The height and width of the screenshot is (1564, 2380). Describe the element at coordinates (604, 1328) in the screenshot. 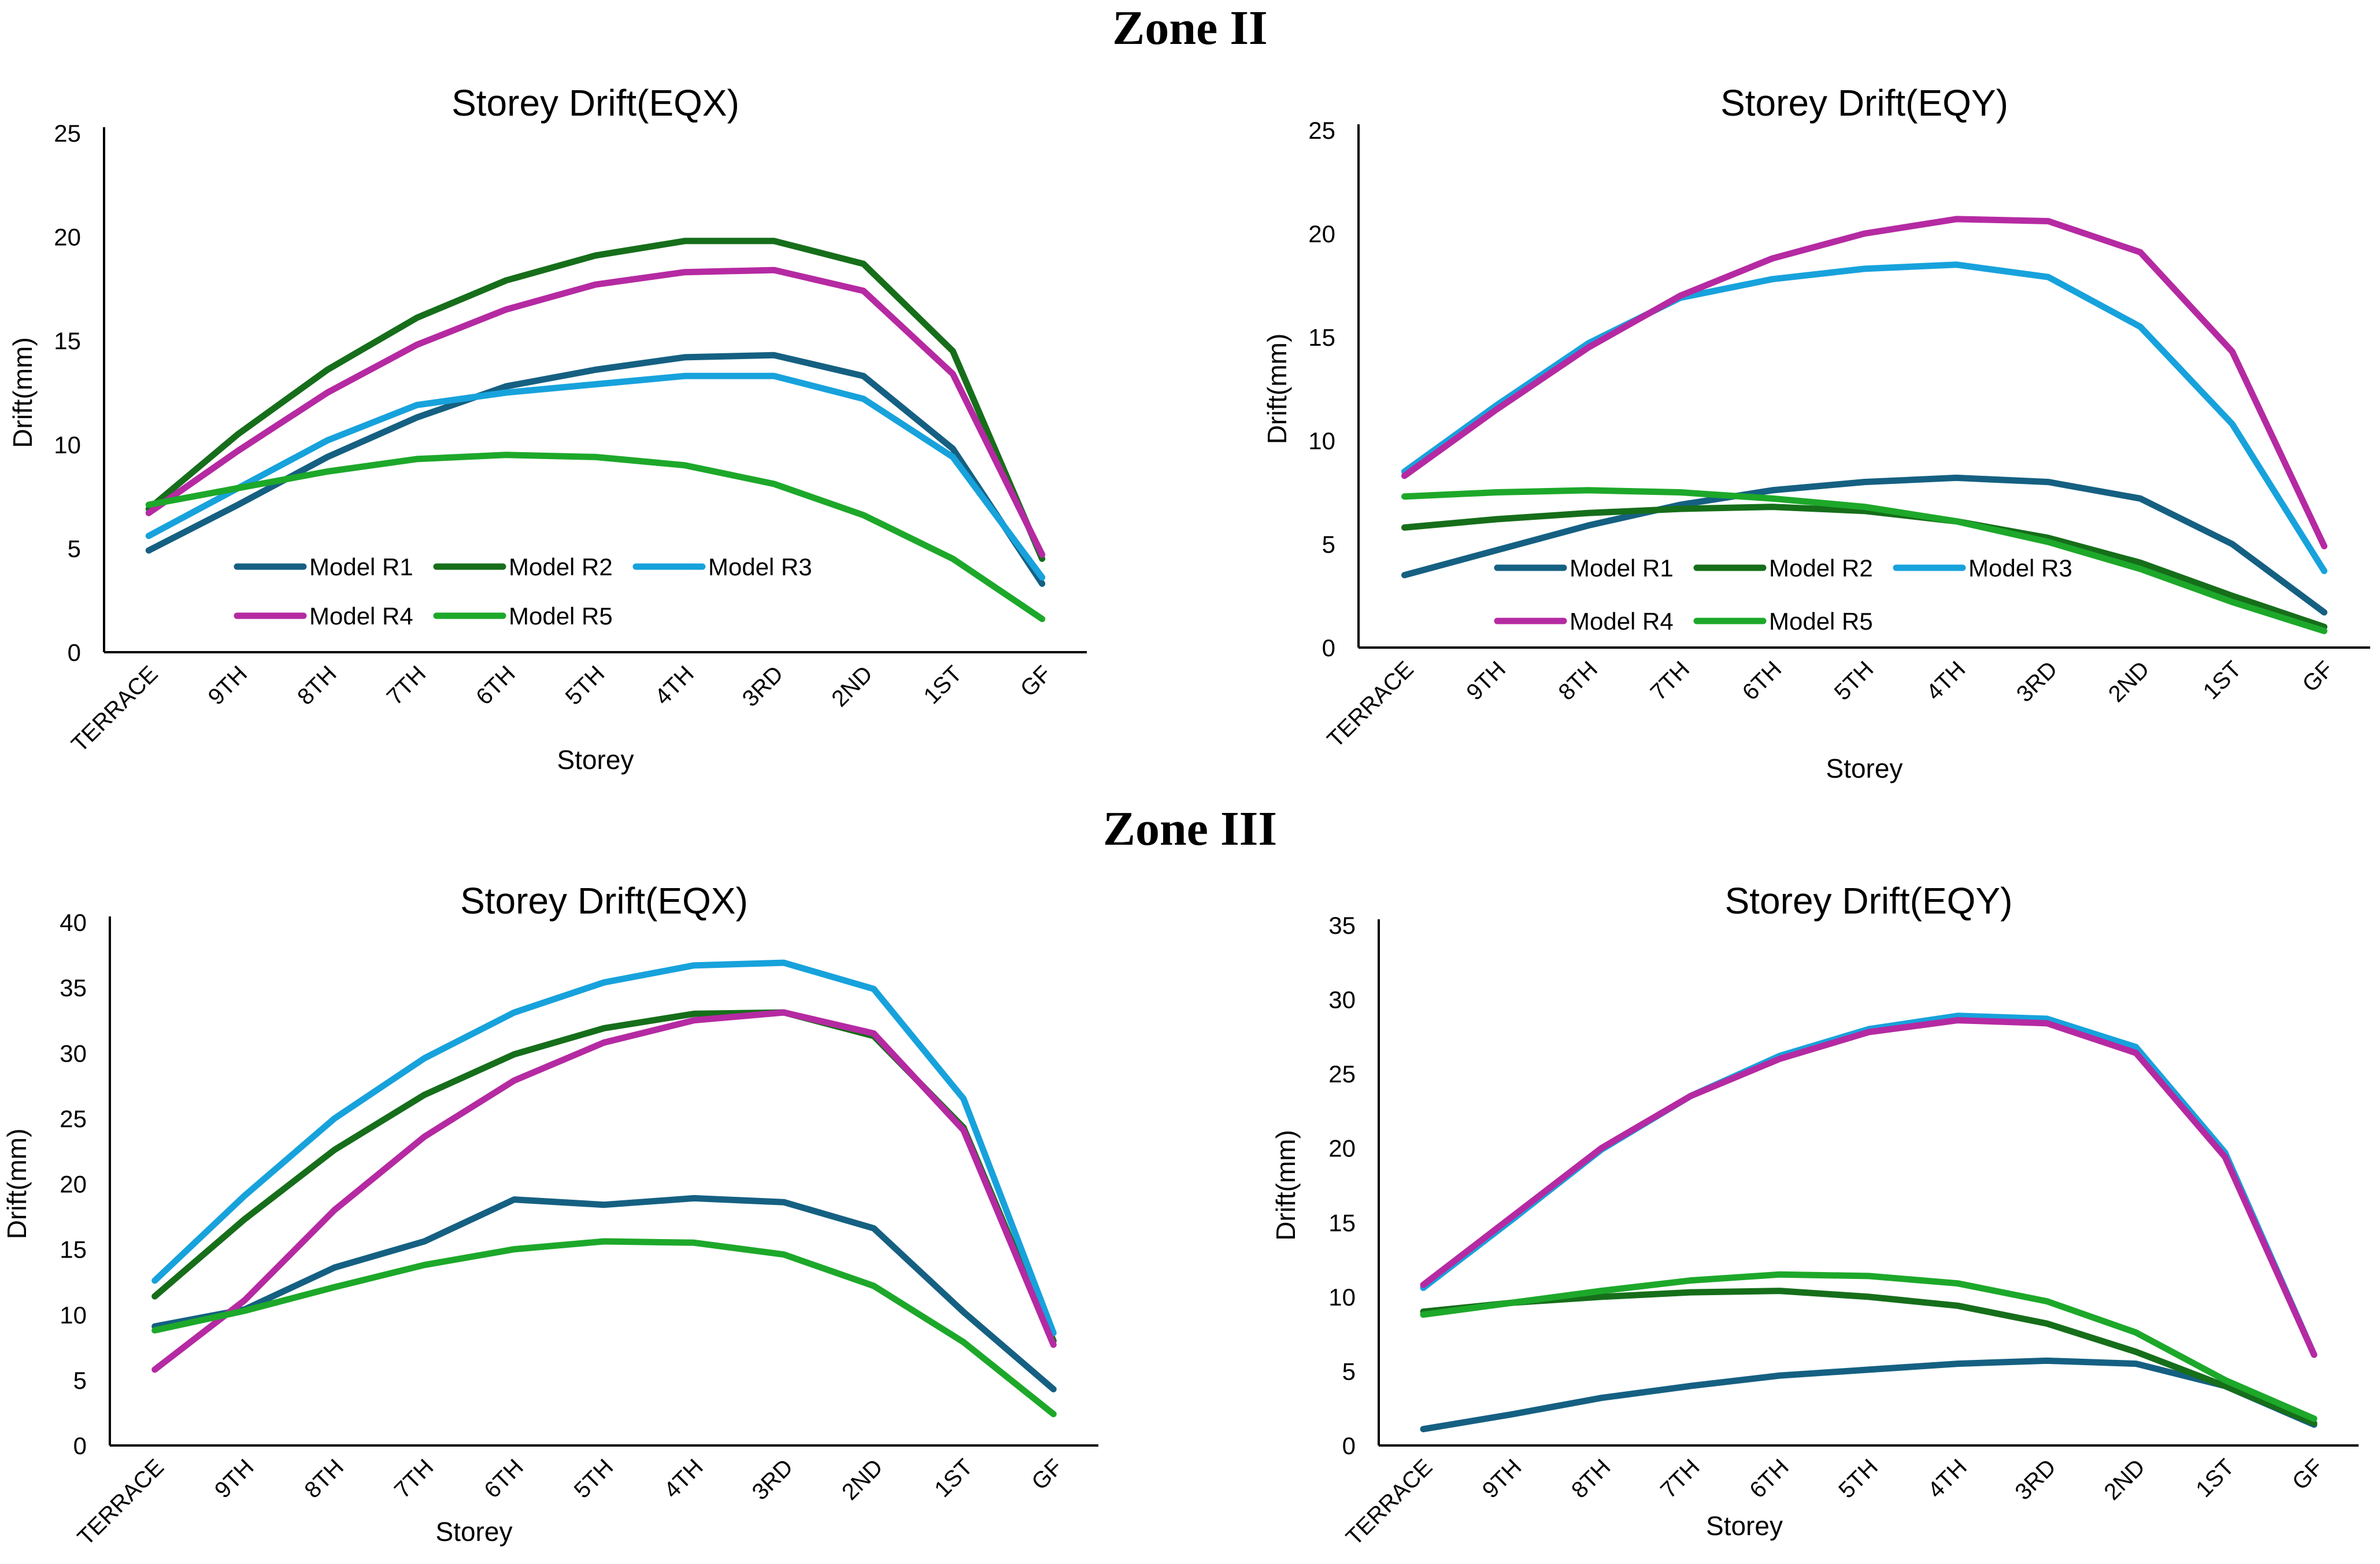

I see `series-line-model-r5` at that location.